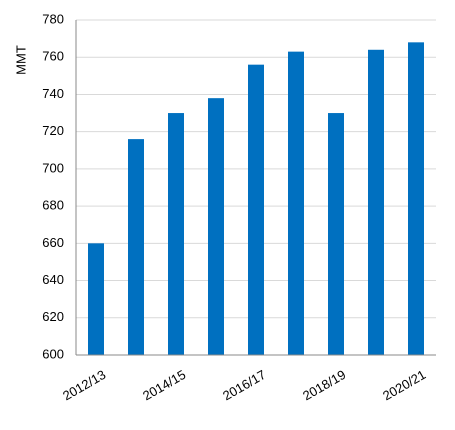  What do you see at coordinates (20, 60) in the screenshot?
I see `y-axis-label: MMT` at bounding box center [20, 60].